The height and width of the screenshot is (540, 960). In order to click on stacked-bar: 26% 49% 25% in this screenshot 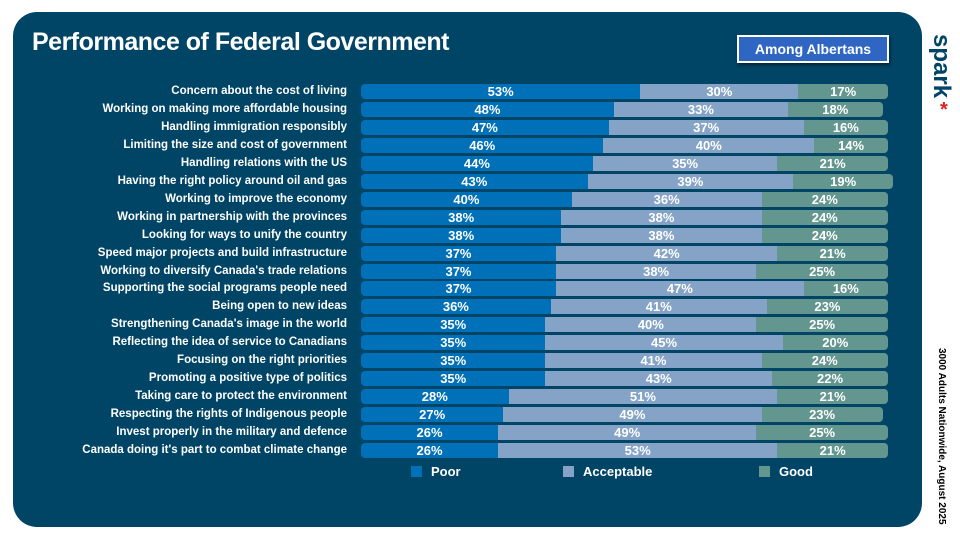, I will do `click(624, 433)`.